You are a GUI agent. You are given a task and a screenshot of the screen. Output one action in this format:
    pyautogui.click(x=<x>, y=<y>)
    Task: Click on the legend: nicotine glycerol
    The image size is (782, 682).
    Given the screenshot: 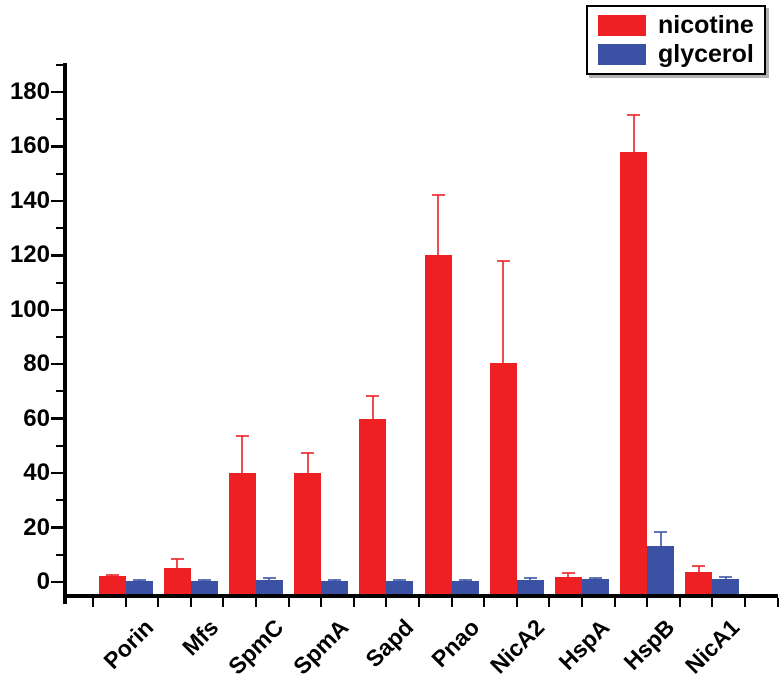 What is the action you would take?
    pyautogui.click(x=676, y=40)
    